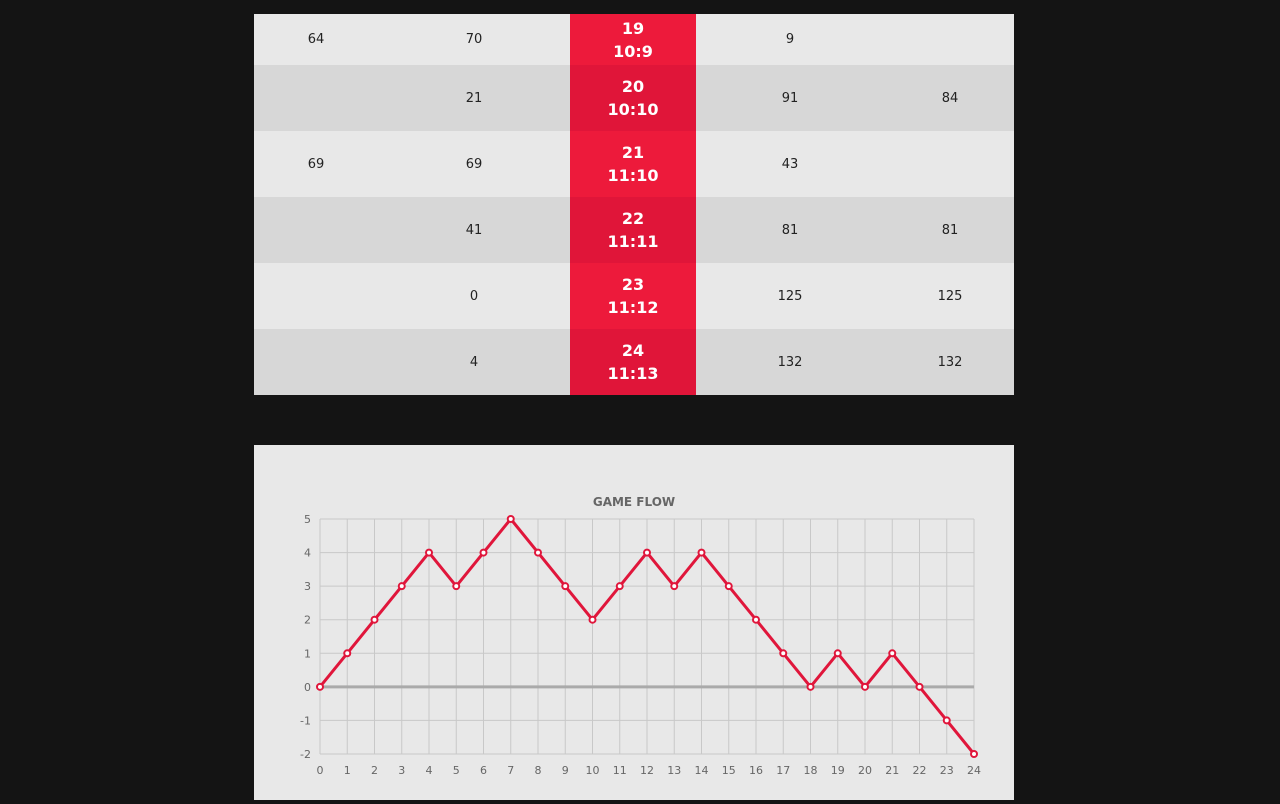 The width and height of the screenshot is (1280, 804). Describe the element at coordinates (474, 362) in the screenshot. I see `cell-home-b: 4` at that location.